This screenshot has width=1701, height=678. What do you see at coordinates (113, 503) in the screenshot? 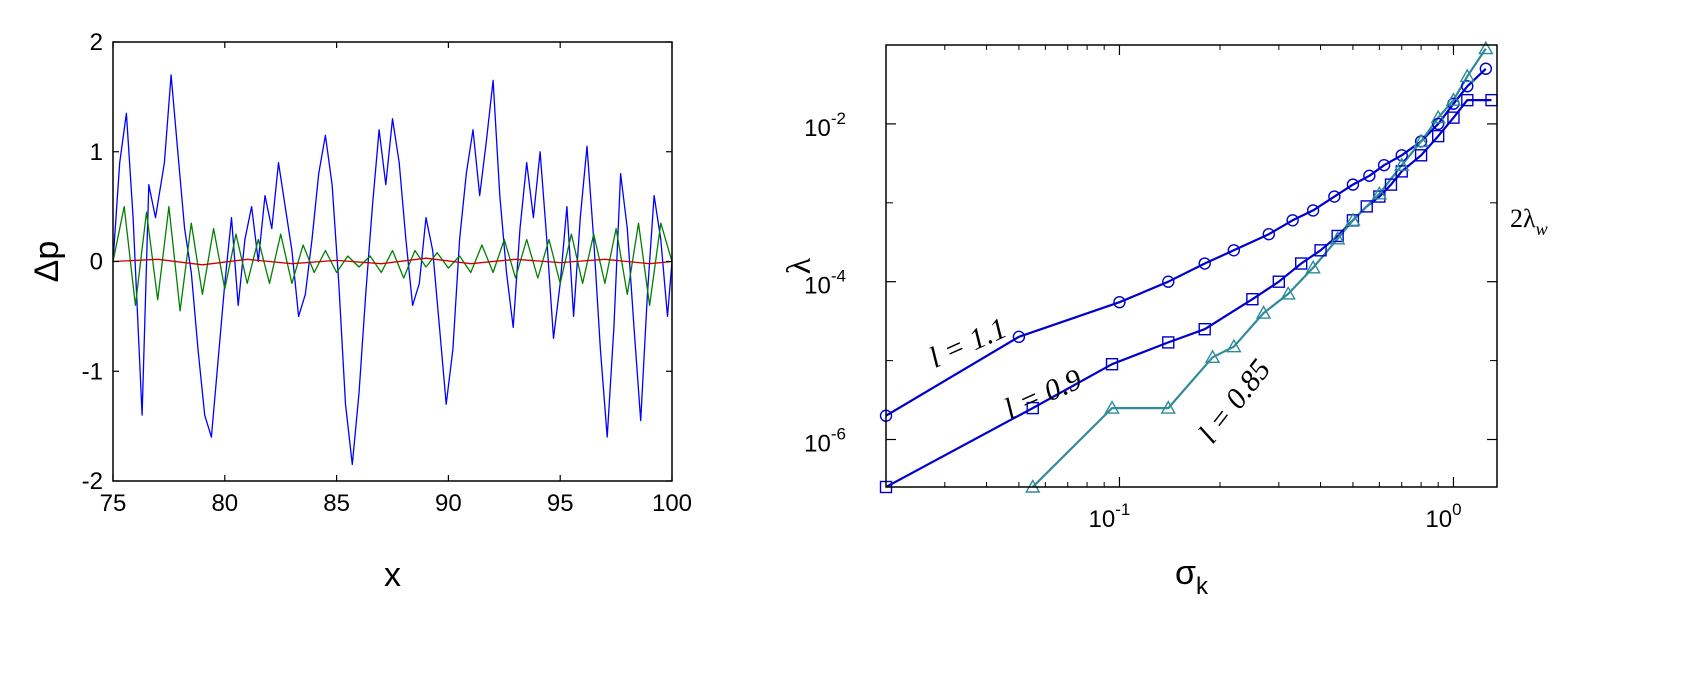
I see `left-x-tick-label: 75` at bounding box center [113, 503].